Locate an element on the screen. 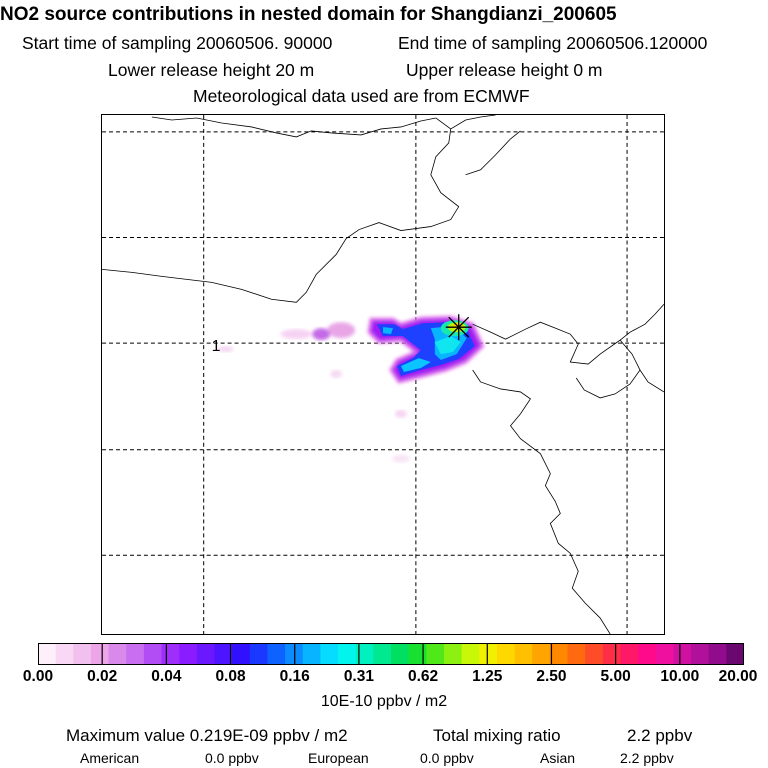  colorbar-tick-label: 0.04 is located at coordinates (166, 676).